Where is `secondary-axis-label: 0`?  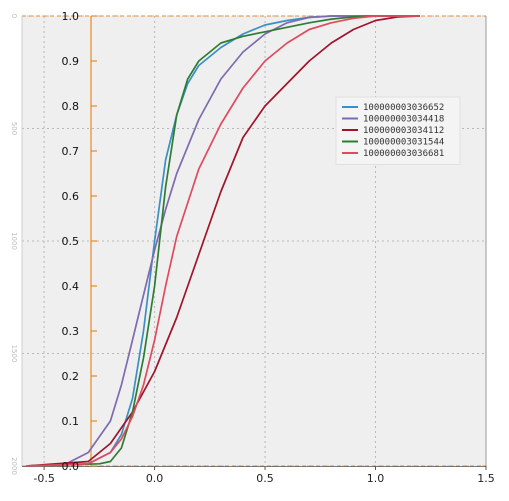
secondary-axis-label: 0 is located at coordinates (14, 16).